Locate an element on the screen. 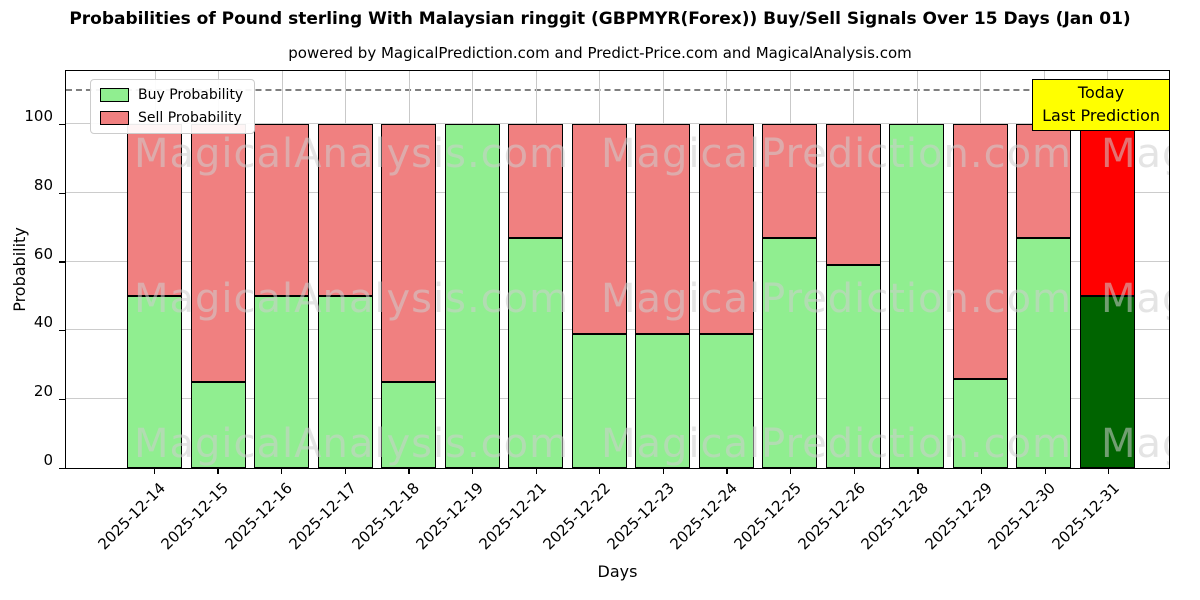 This screenshot has height=600, width=1200. x-tick-label-2025-12-19: 2025-12-19 is located at coordinates (449, 516).